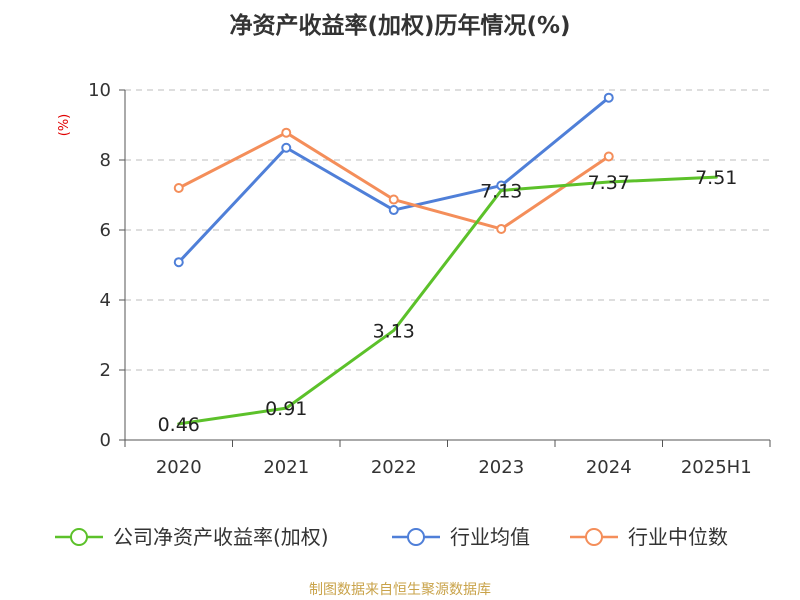 The image size is (800, 600). Describe the element at coordinates (105, 230) in the screenshot. I see `y-tick-label: 6` at that location.